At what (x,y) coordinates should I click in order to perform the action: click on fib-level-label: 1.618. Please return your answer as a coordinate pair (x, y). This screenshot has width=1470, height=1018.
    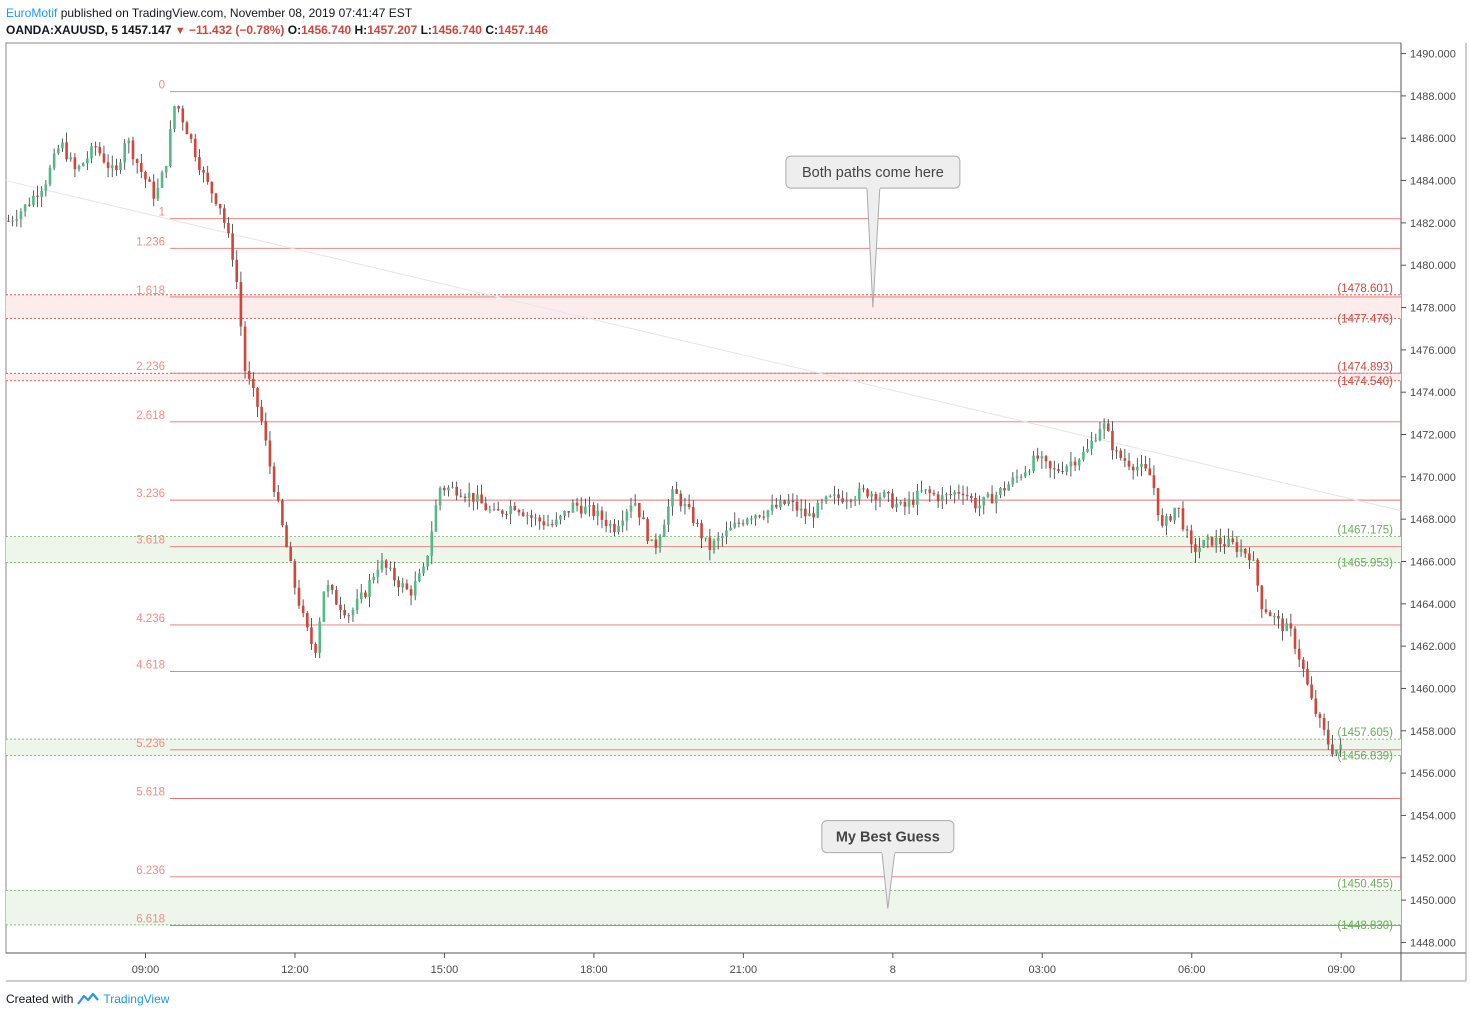
    Looking at the image, I should click on (150, 291).